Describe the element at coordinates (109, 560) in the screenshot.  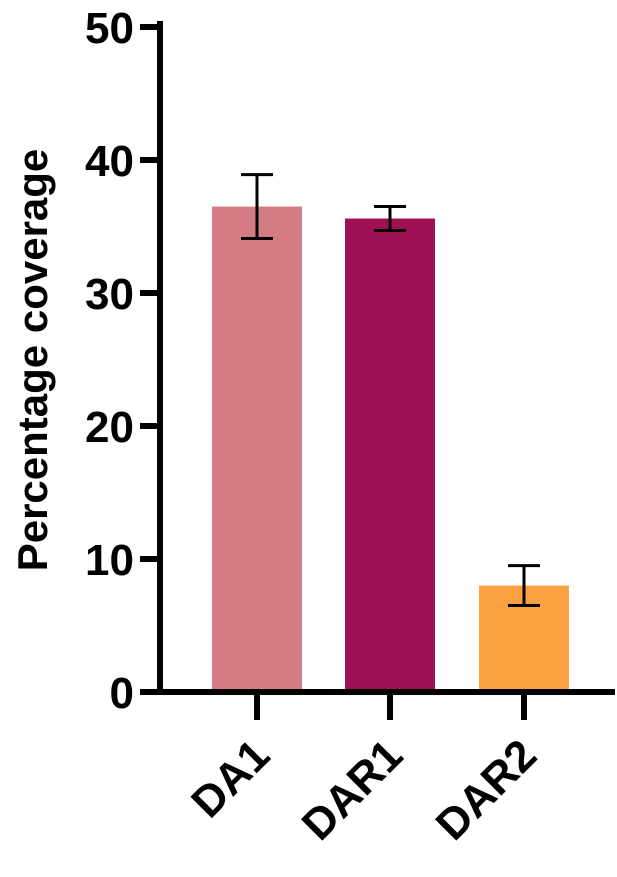
I see `y-tick-label-10: 10` at that location.